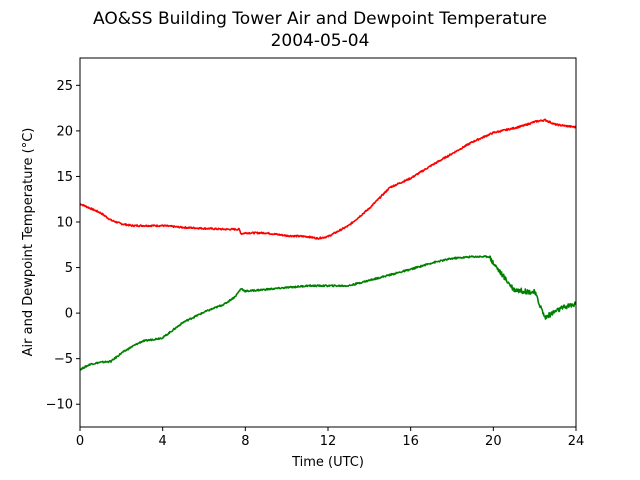 The image size is (640, 480). Describe the element at coordinates (64, 223) in the screenshot. I see `y-tick-label: 10` at that location.